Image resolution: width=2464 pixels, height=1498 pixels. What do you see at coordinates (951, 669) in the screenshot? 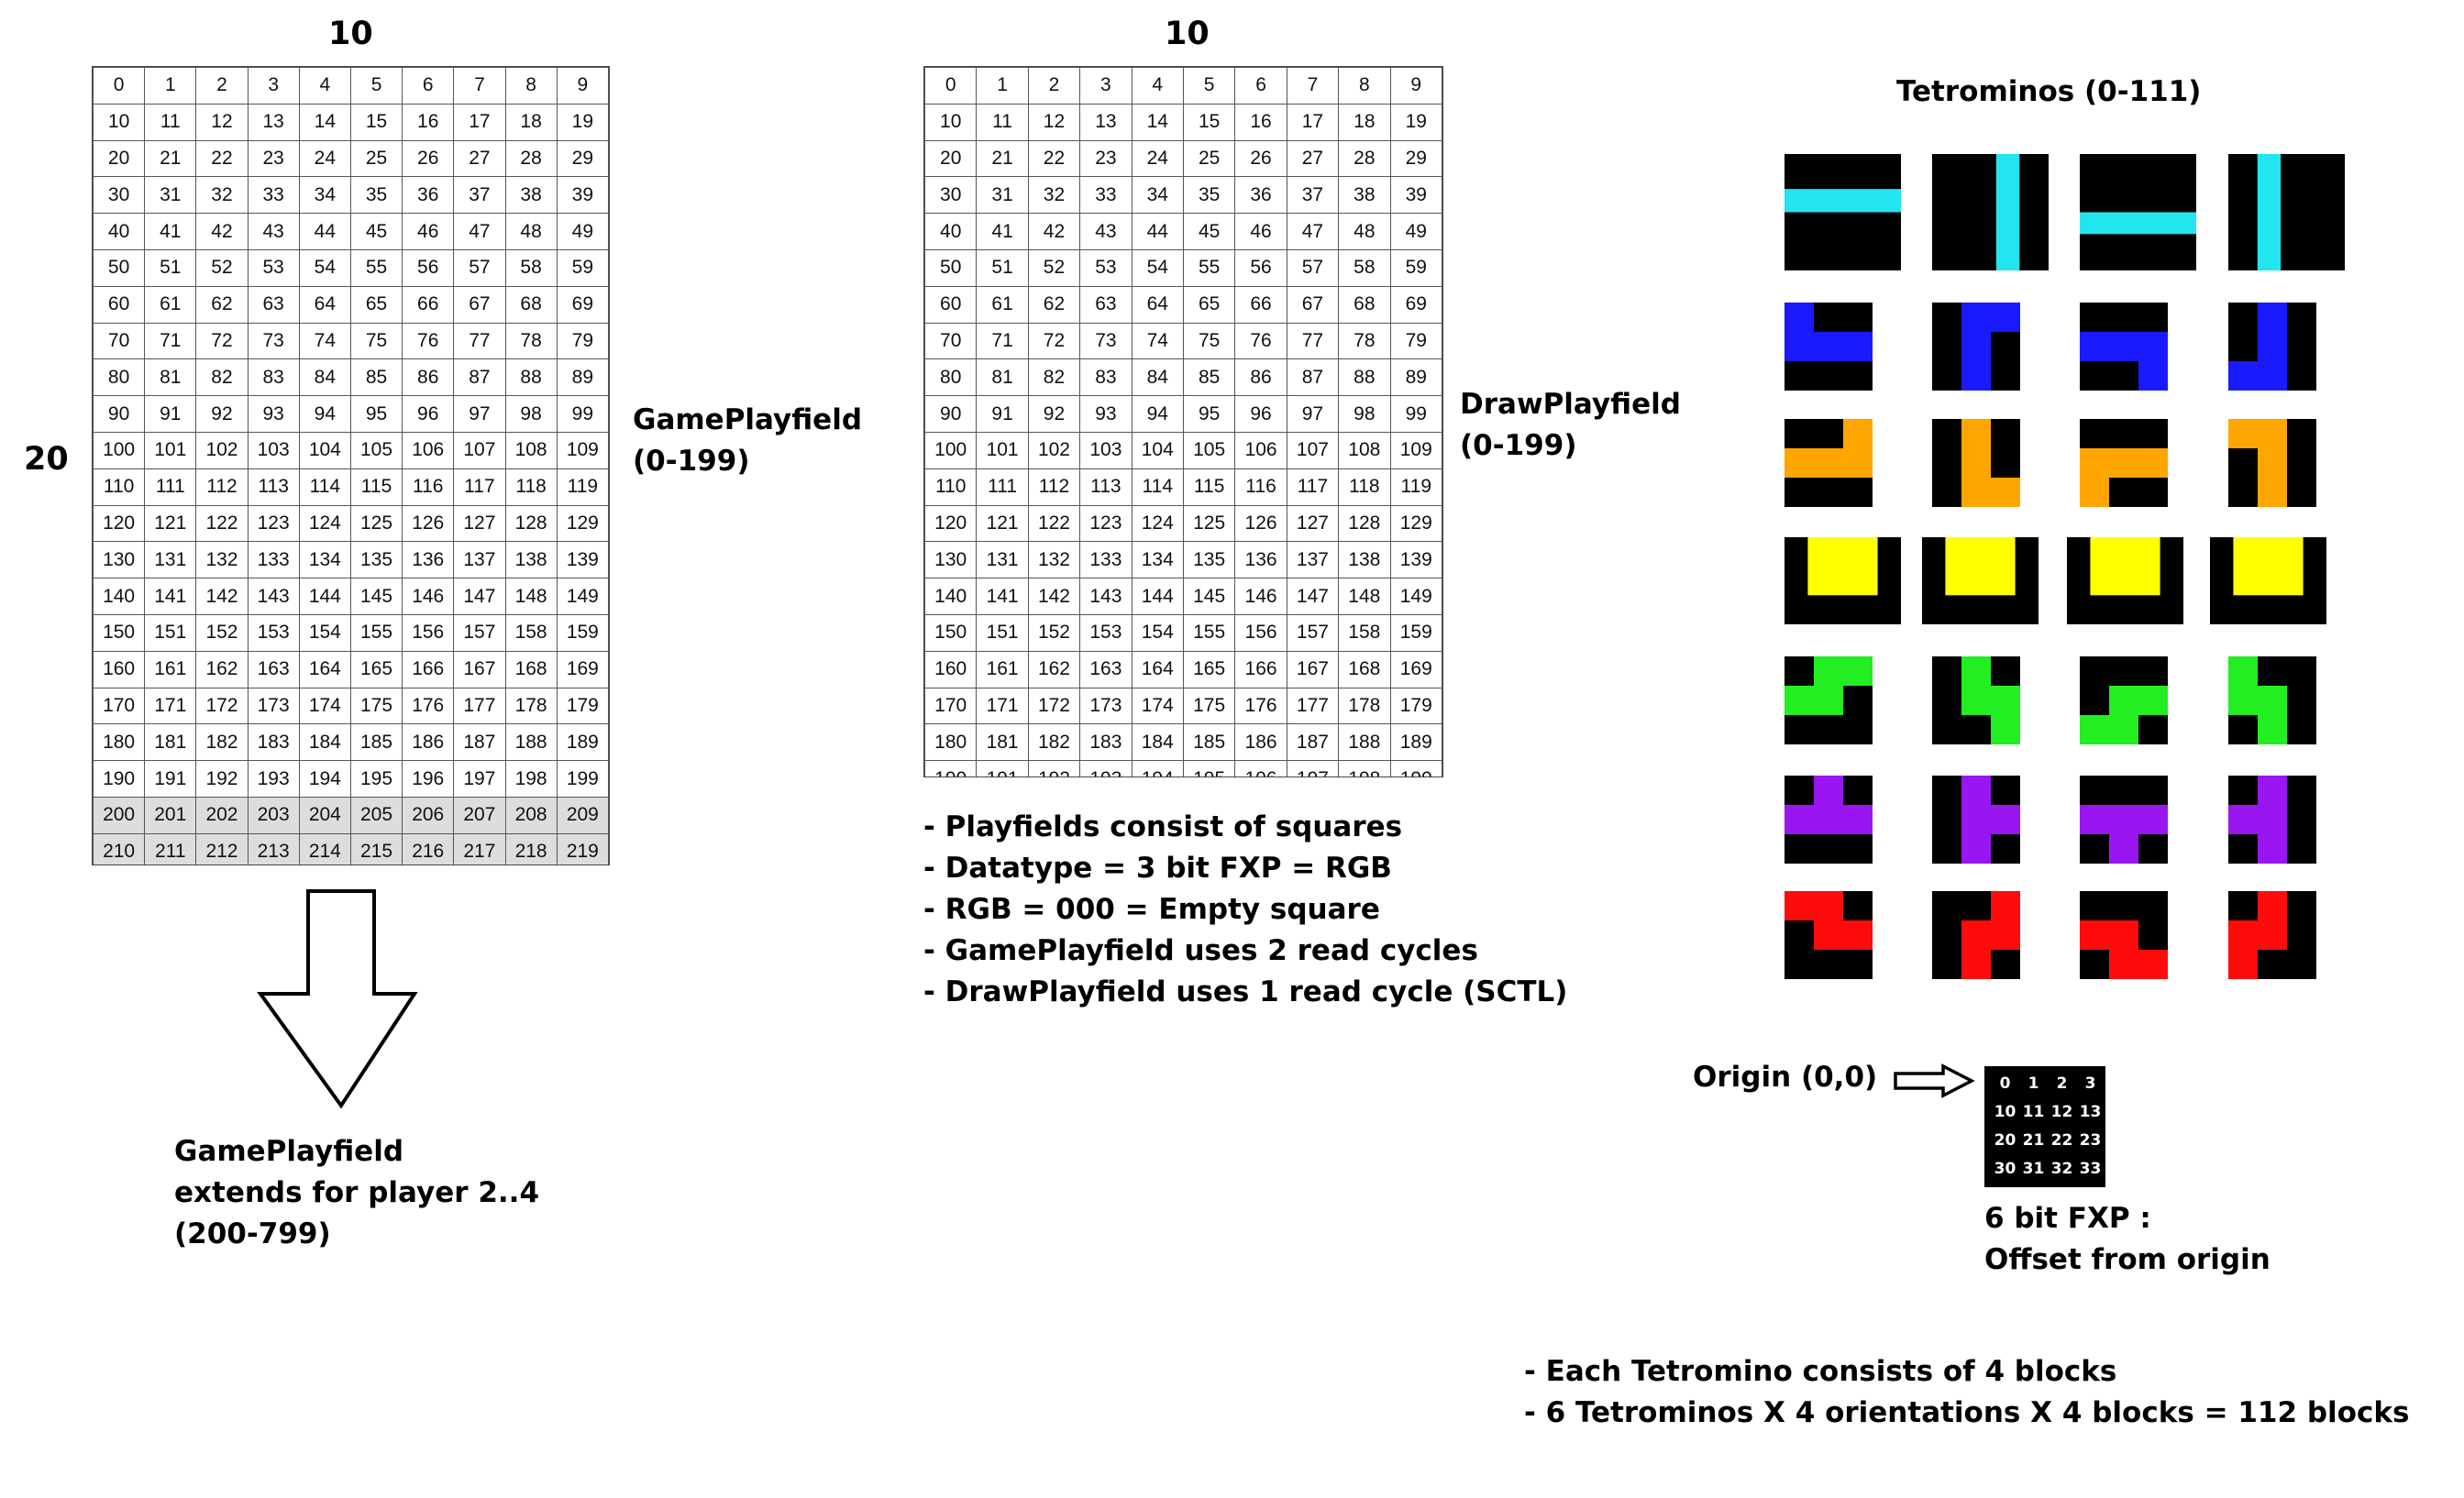
I see `grid-cell: 160` at bounding box center [951, 669].